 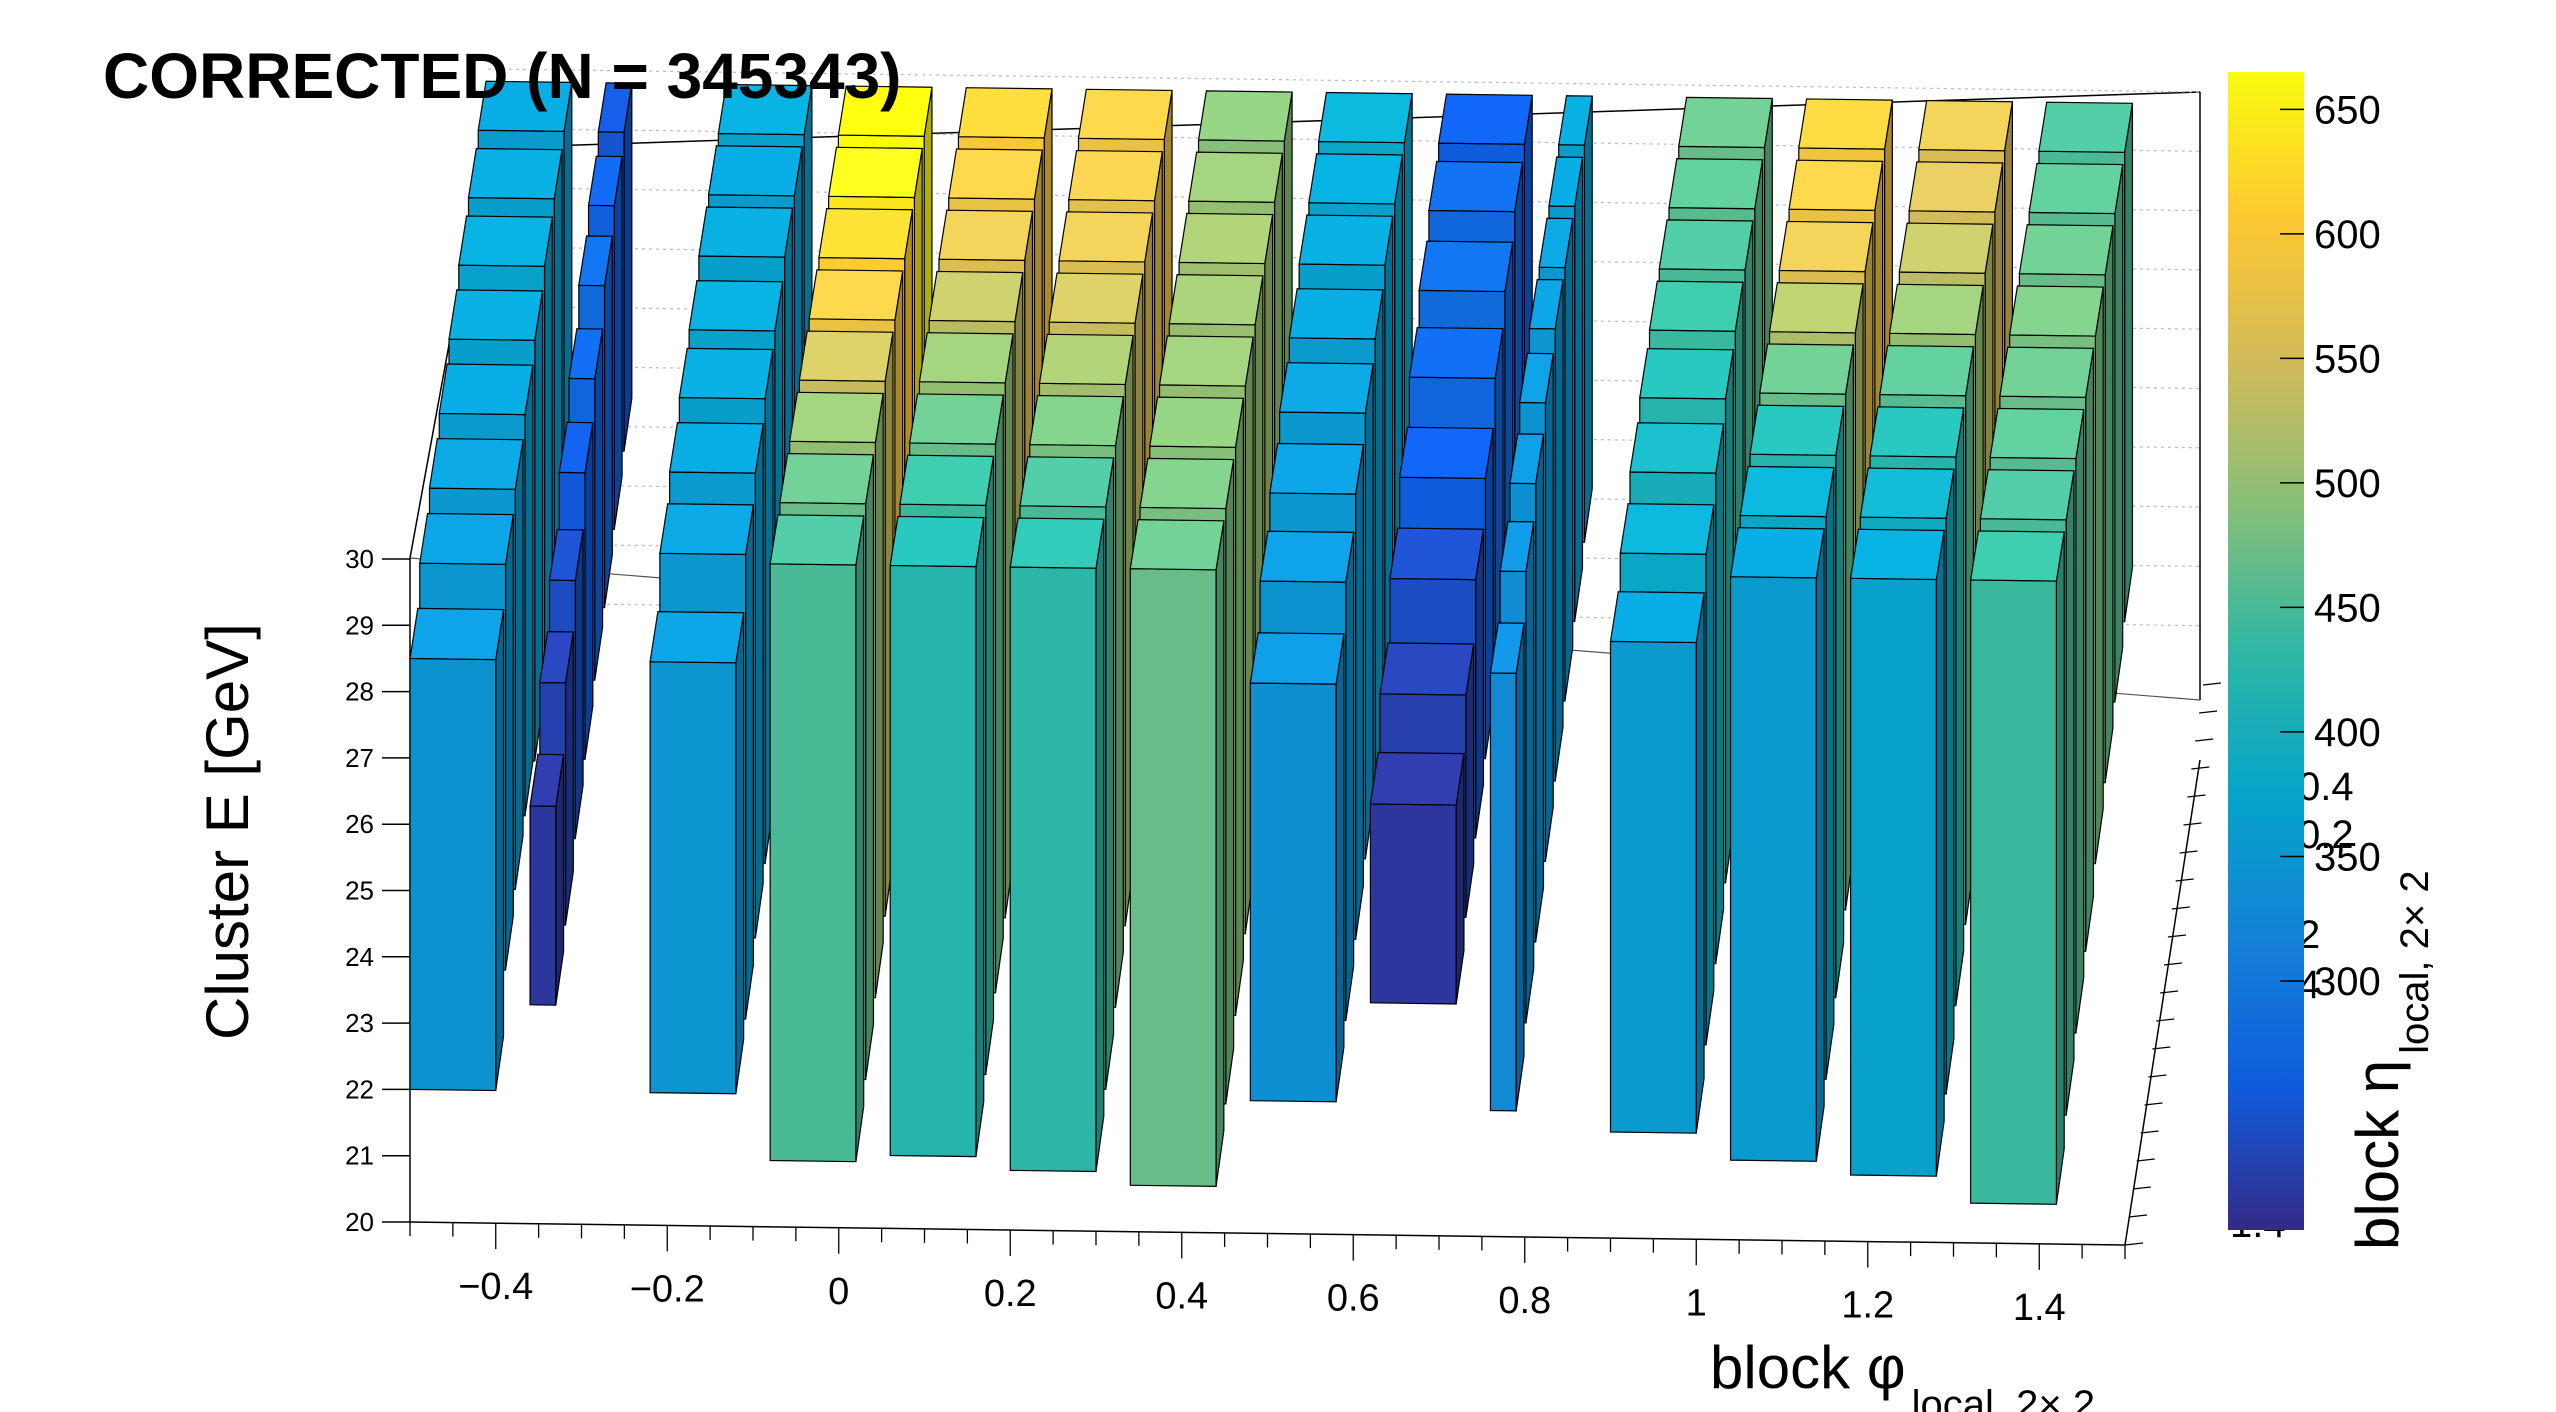 What do you see at coordinates (667, 1289) in the screenshot?
I see `x-tick-label: −0.2` at bounding box center [667, 1289].